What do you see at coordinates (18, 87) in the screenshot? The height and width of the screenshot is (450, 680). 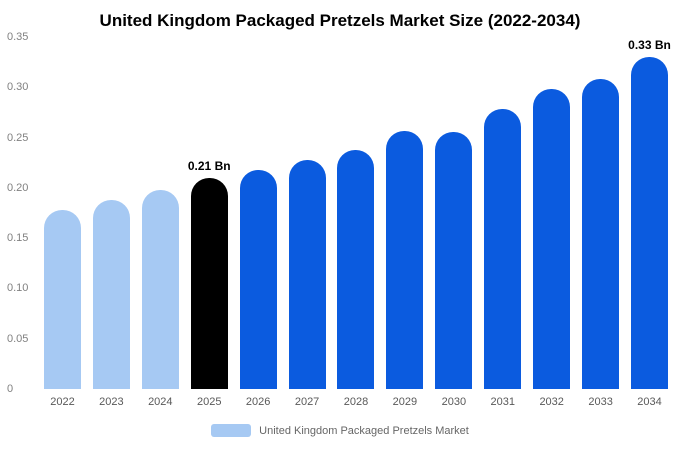 I see `y-tick-label: 0.30` at bounding box center [18, 87].